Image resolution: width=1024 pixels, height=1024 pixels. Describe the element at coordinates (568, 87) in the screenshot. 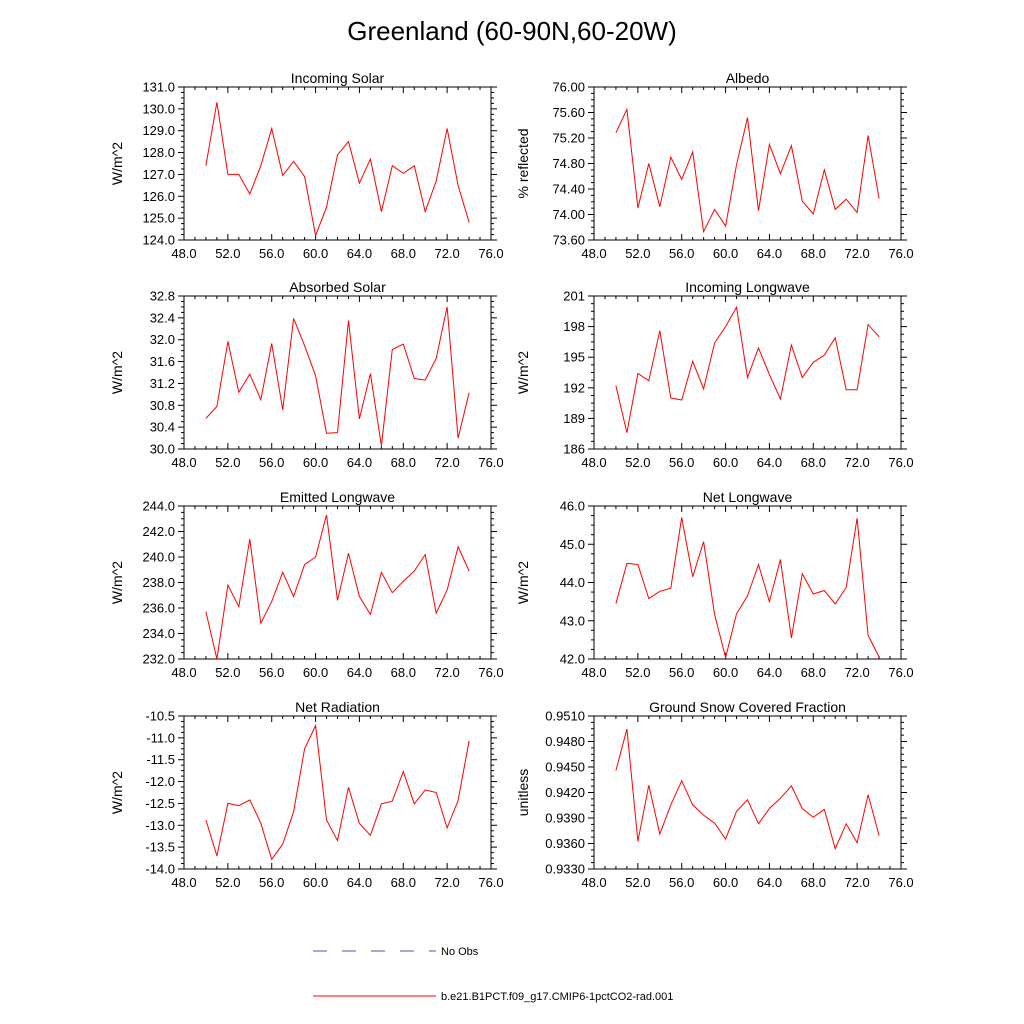

I see `y-tick-label: 76.00` at that location.